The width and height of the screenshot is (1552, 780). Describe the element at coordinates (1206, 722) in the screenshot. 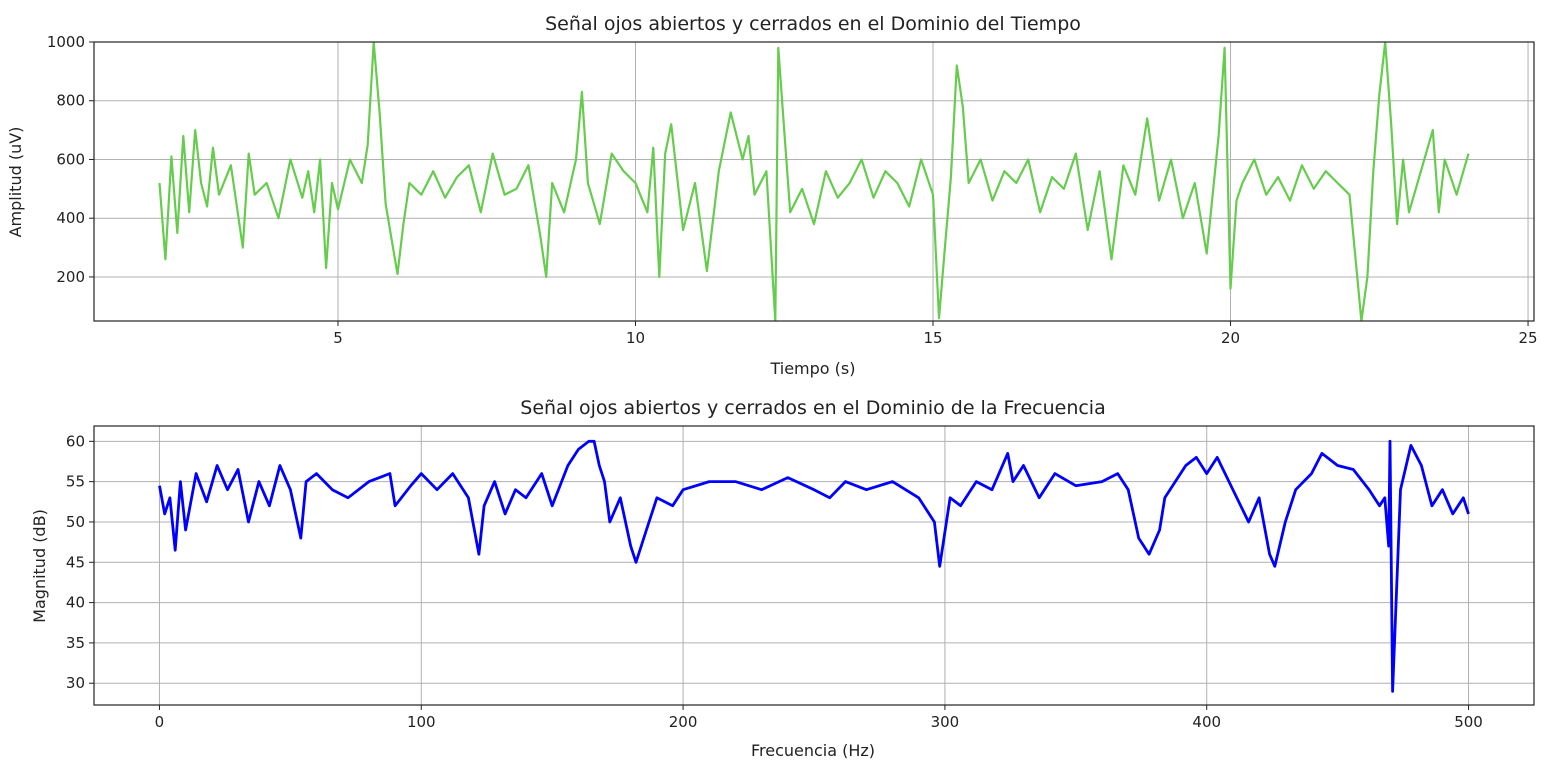

I see `freq-xtick-label: 400` at that location.